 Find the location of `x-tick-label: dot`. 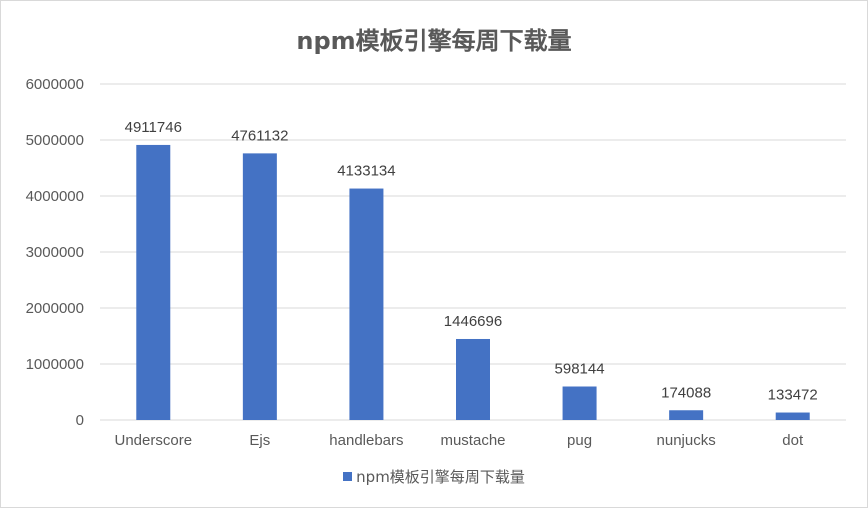

x-tick-label: dot is located at coordinates (793, 440).